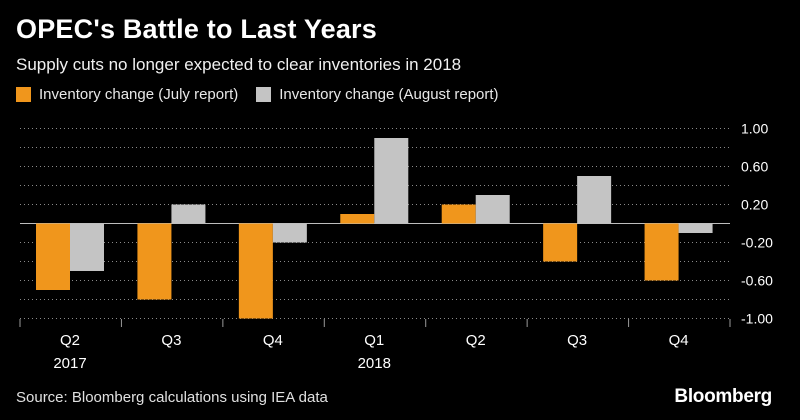 Image resolution: width=800 pixels, height=420 pixels. I want to click on x-year-label: 2017, so click(69, 363).